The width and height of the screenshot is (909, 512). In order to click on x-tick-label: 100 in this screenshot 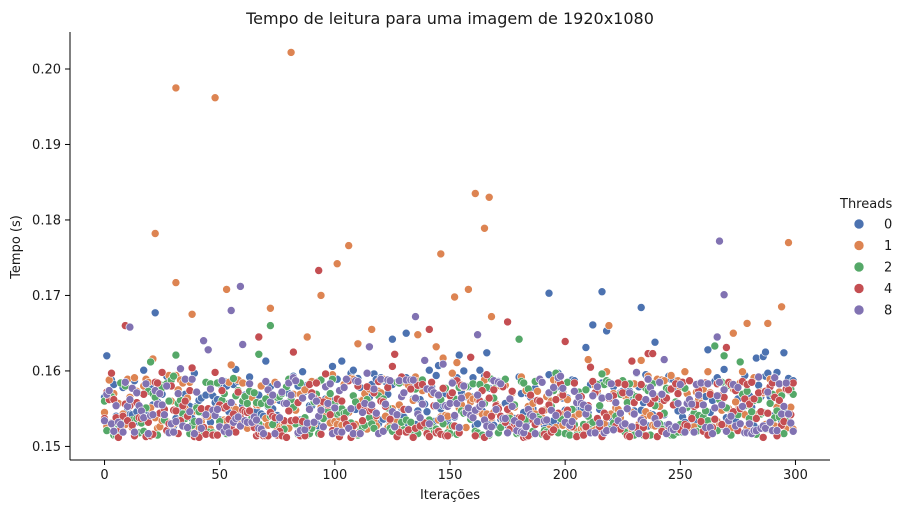, I will do `click(334, 475)`.